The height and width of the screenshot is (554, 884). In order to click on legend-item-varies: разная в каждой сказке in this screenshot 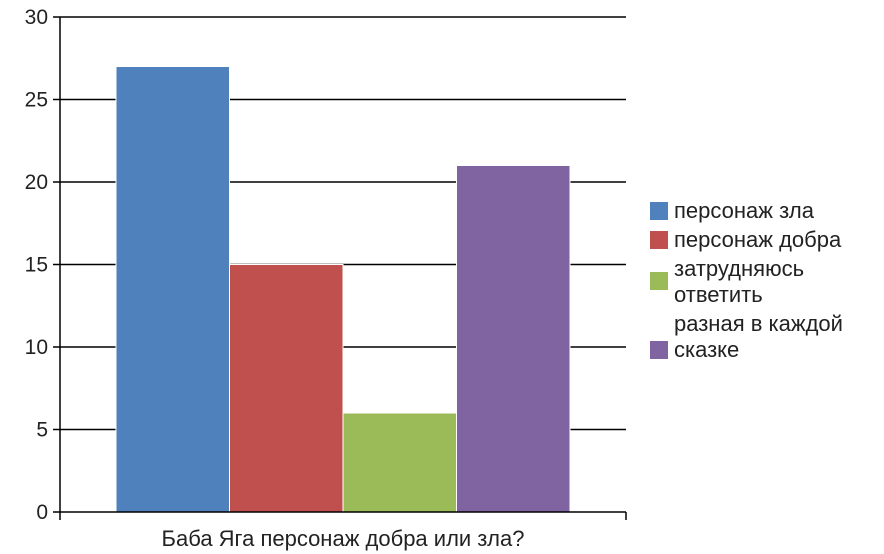, I will do `click(767, 337)`.